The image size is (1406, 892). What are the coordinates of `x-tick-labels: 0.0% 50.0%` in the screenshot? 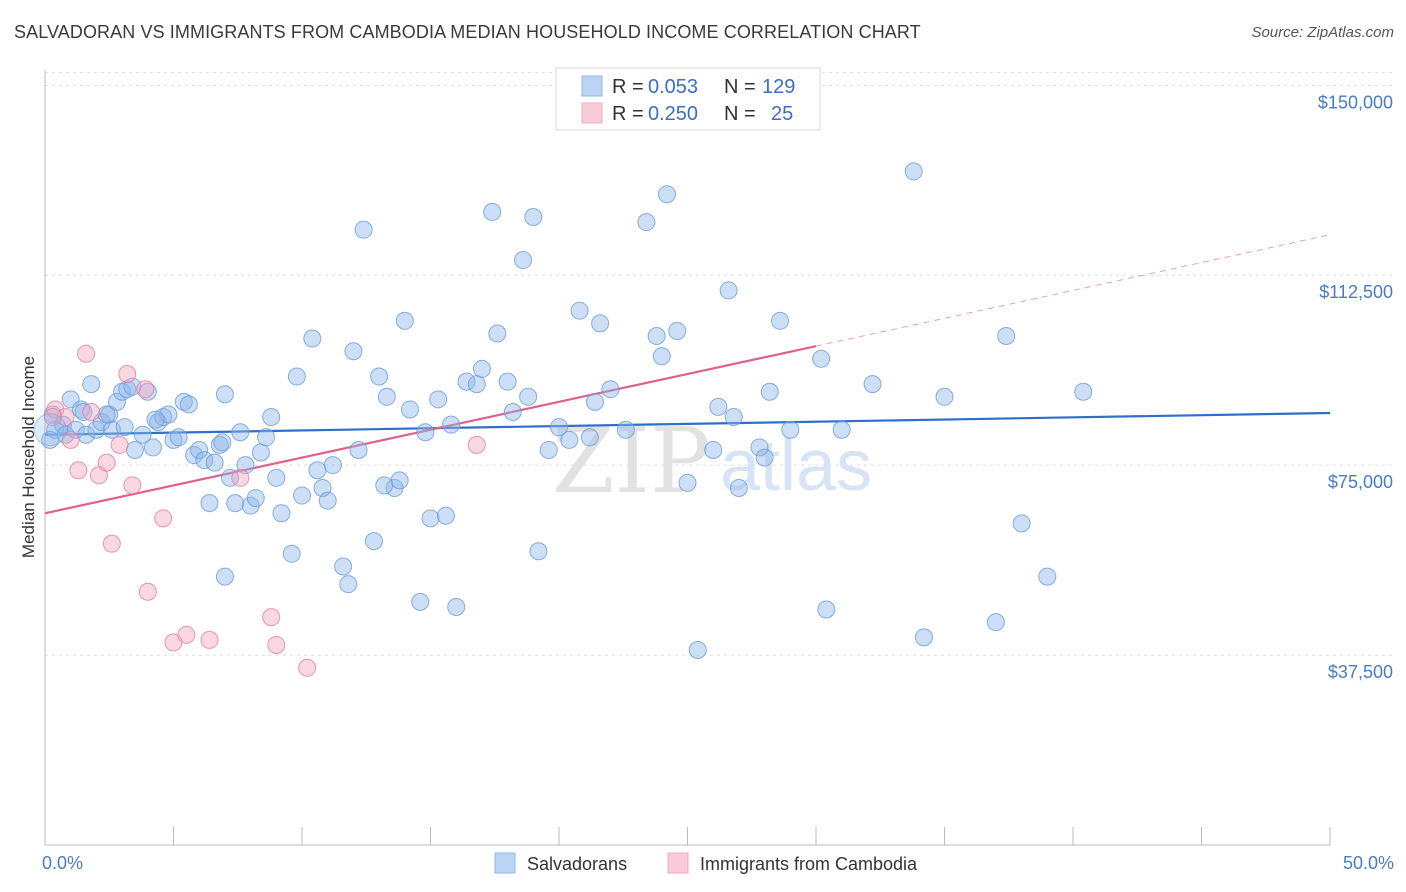 It's located at (718, 863).